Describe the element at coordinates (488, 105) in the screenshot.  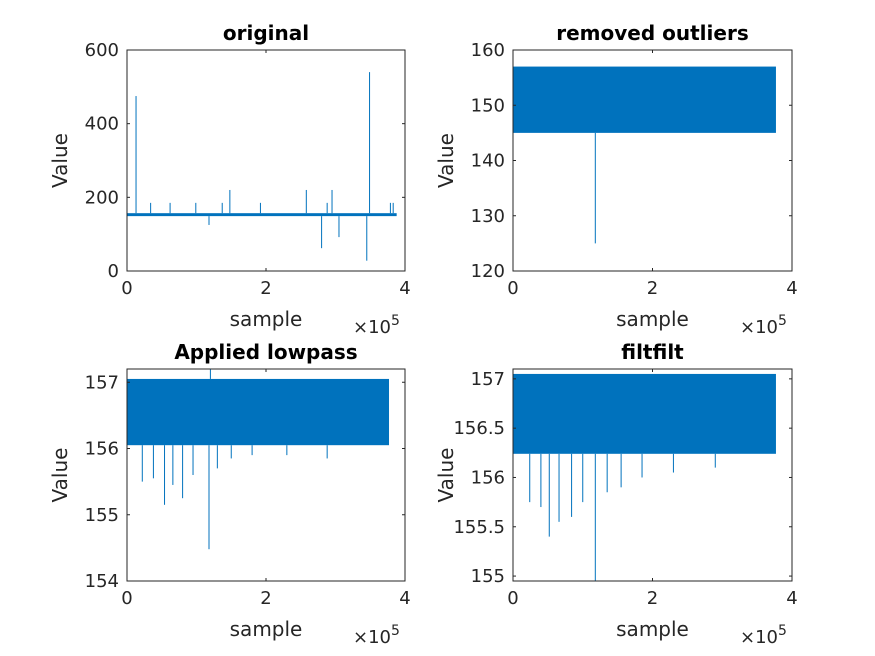
I see `y-tick-label: 150` at that location.